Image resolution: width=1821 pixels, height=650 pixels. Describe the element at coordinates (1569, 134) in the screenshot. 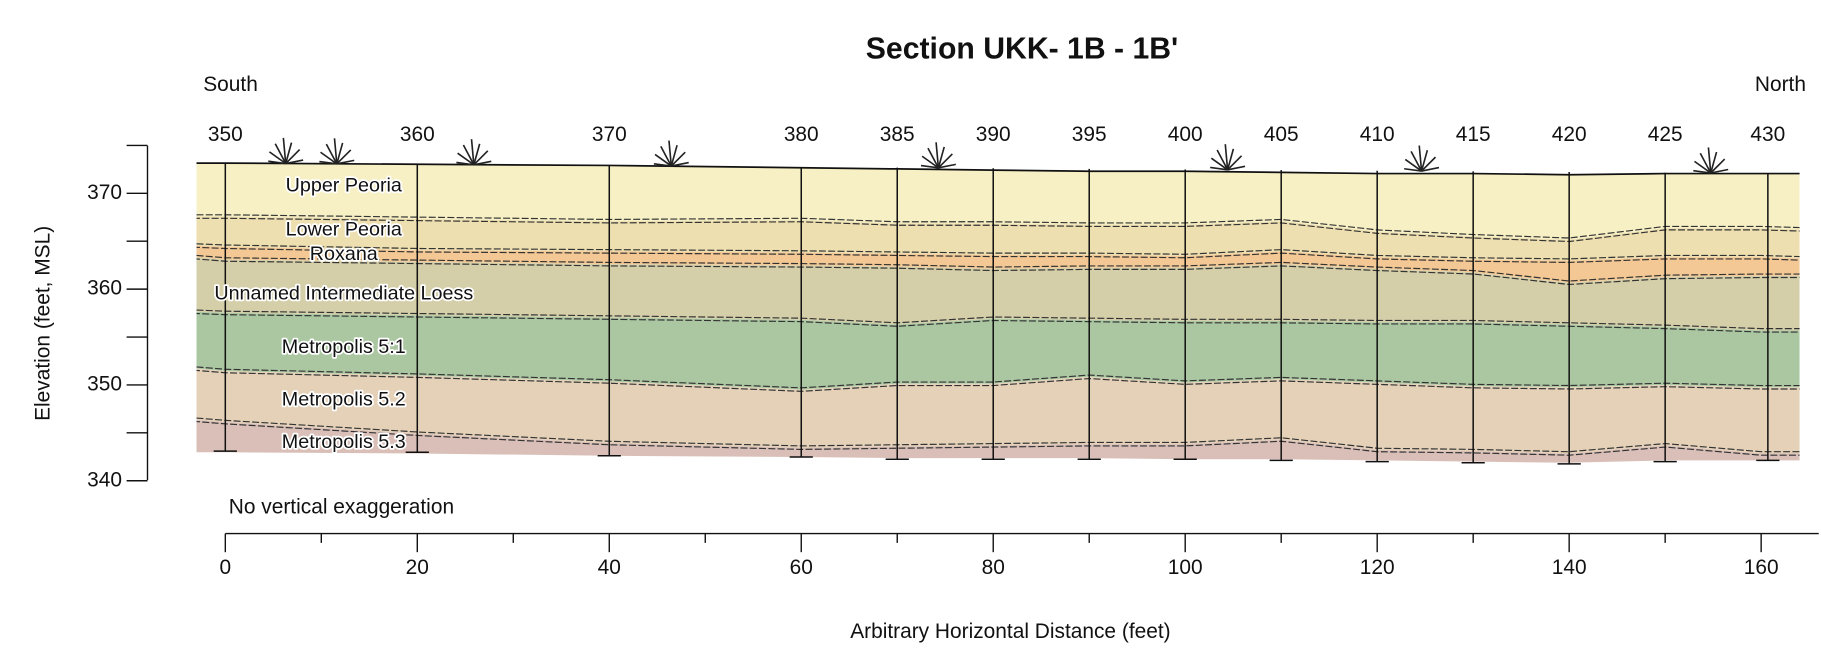

I see `boring-label: 420` at that location.